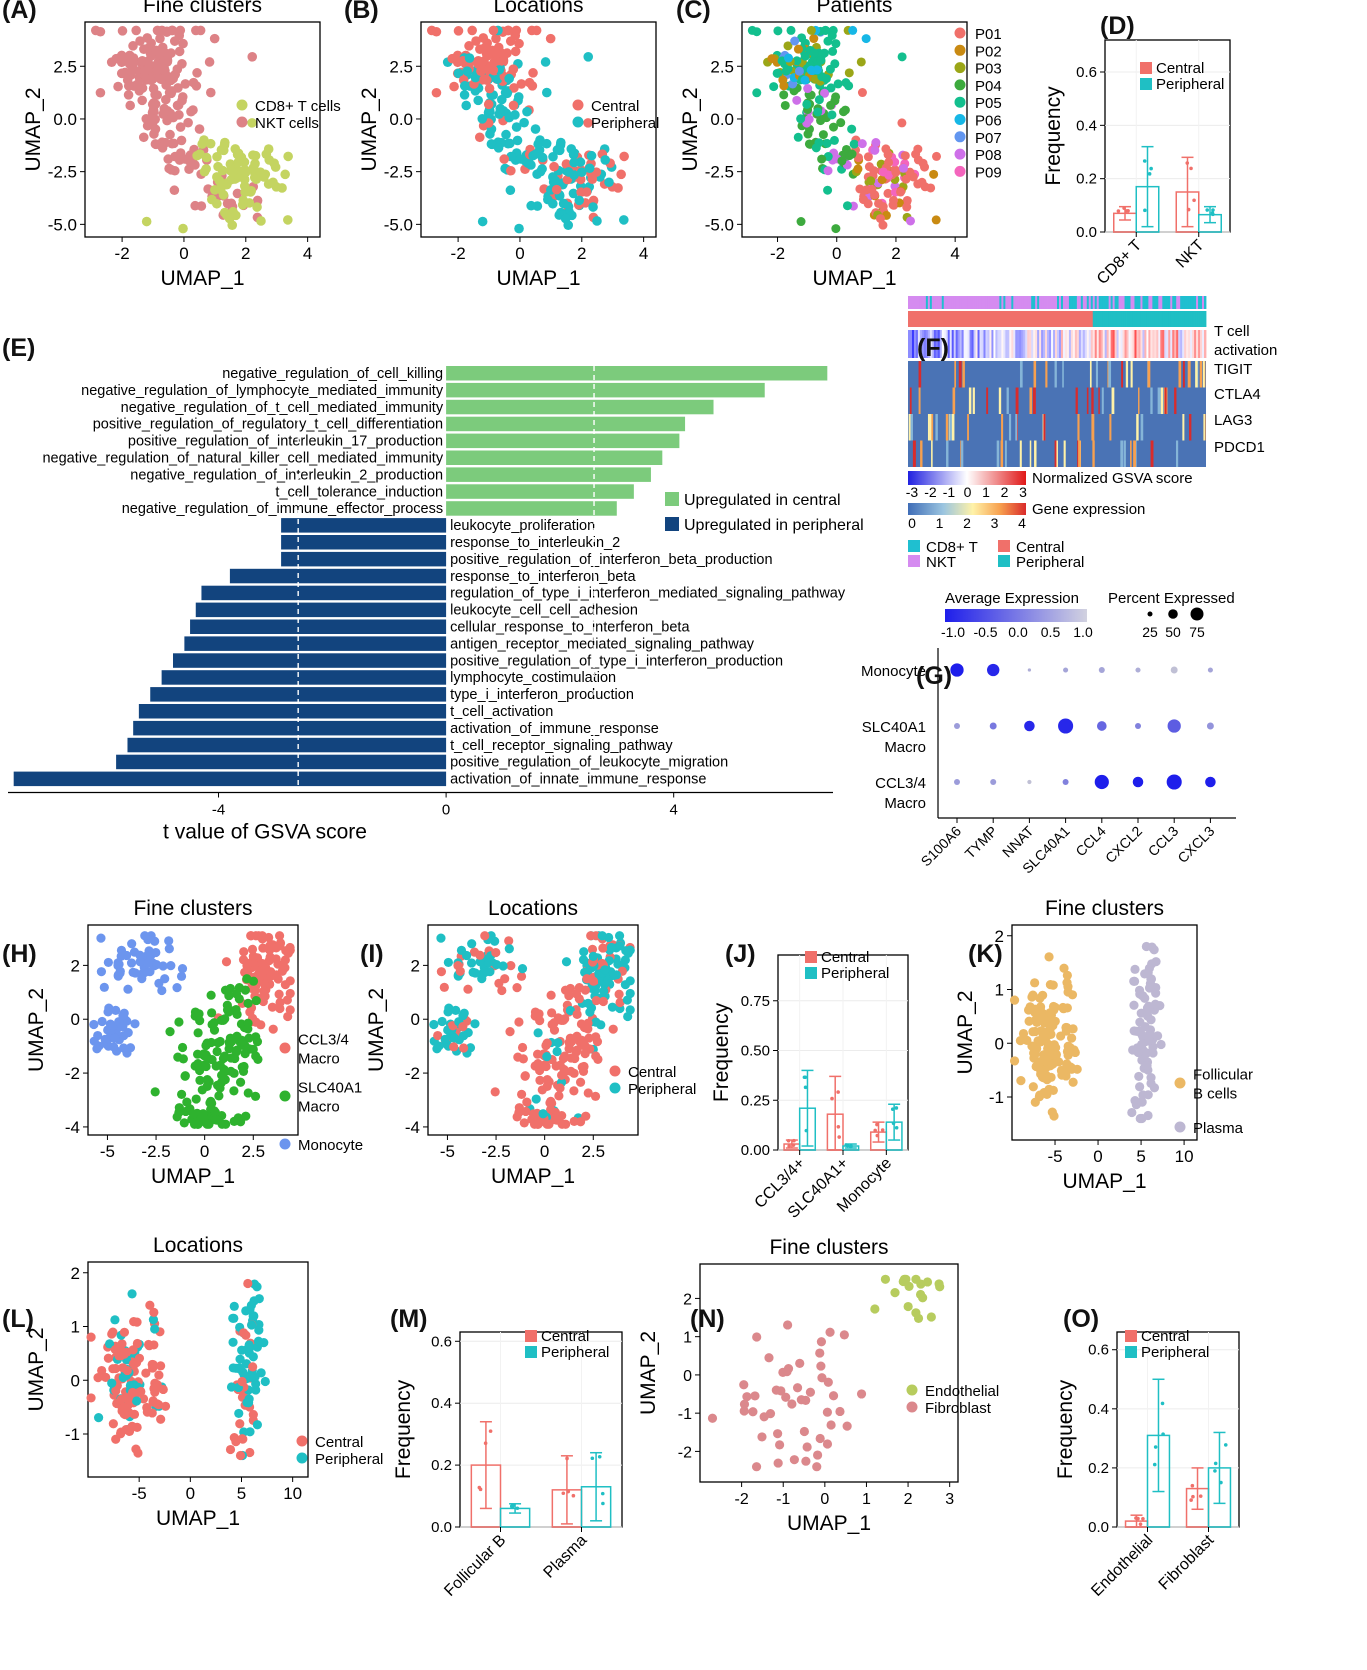 The width and height of the screenshot is (1367, 1670). Describe the element at coordinates (893, 671) in the screenshot. I see `group-label: Monocyte` at that location.